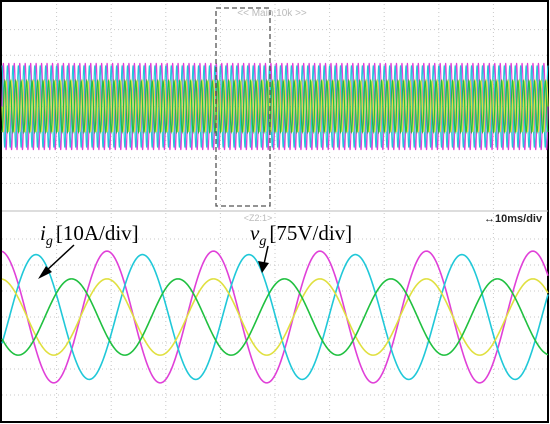  What do you see at coordinates (513, 219) in the screenshot?
I see `timebase-readout: ↔10ms/div` at bounding box center [513, 219].